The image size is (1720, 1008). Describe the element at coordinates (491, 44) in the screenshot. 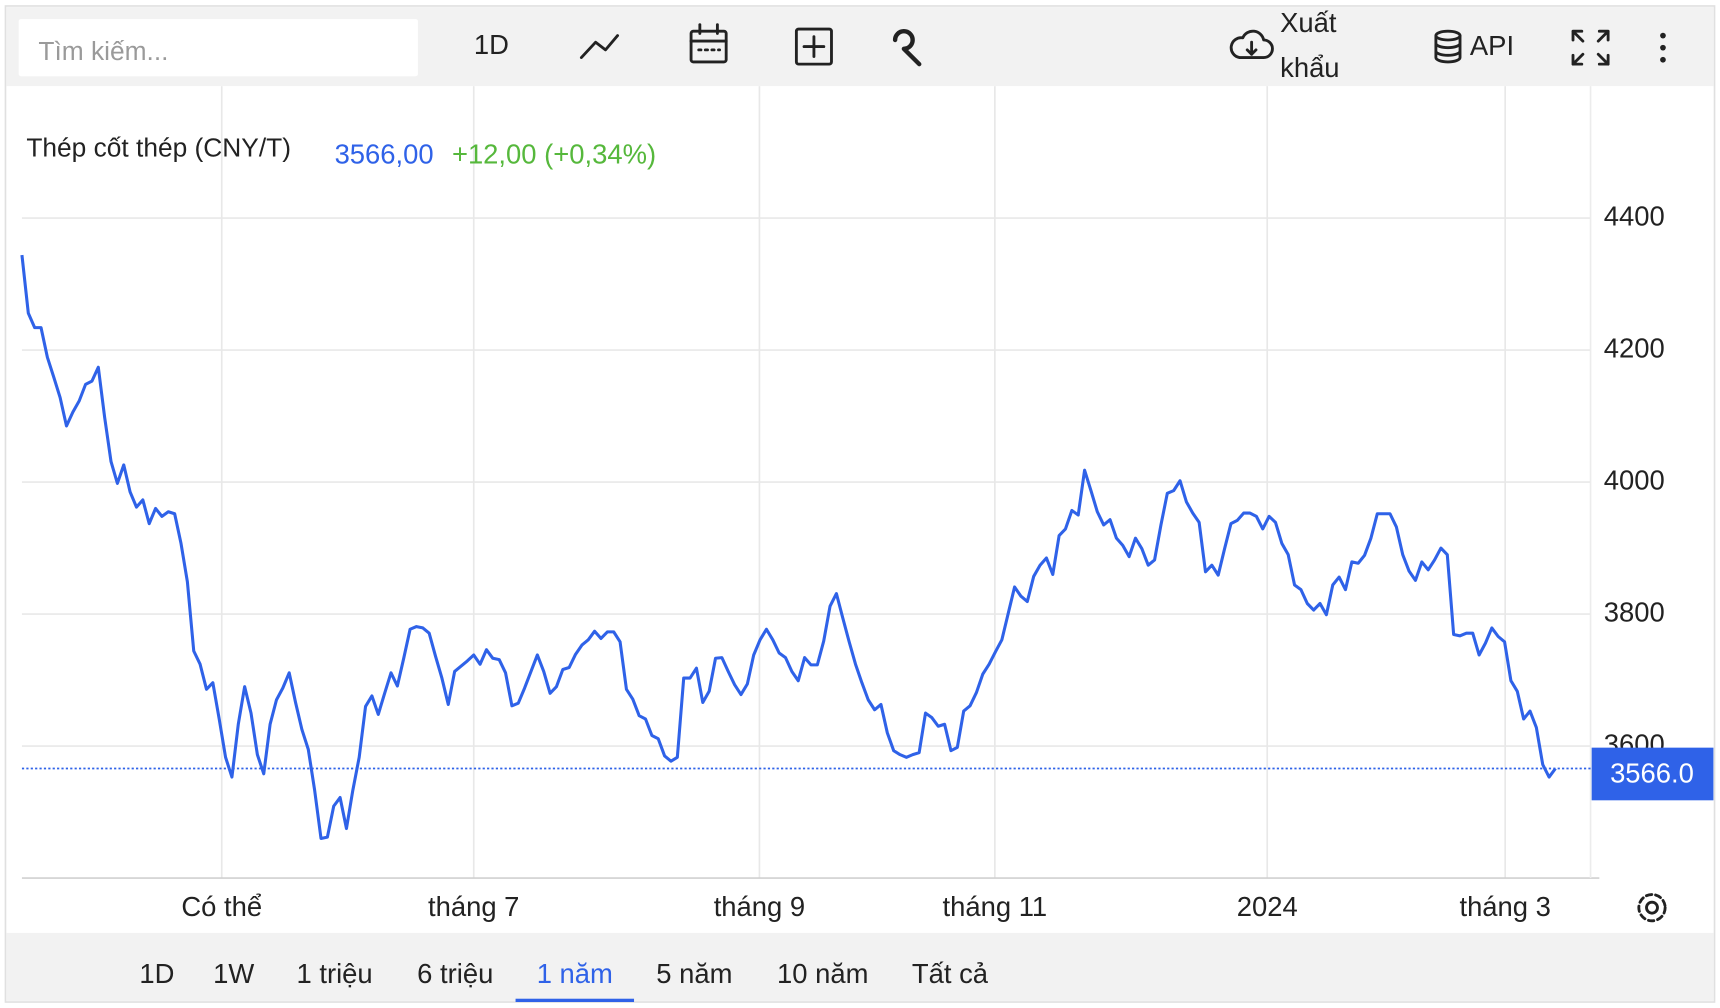

I see `interval-button: 1D` at that location.